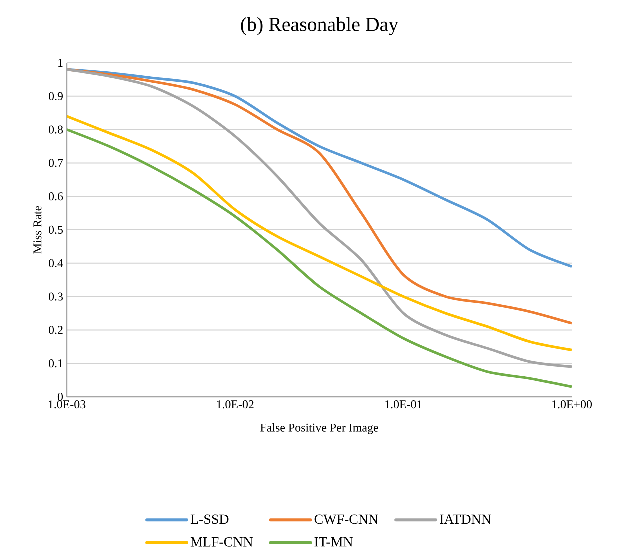 The height and width of the screenshot is (552, 618). I want to click on y-tick-label: 0.7, so click(56, 163).